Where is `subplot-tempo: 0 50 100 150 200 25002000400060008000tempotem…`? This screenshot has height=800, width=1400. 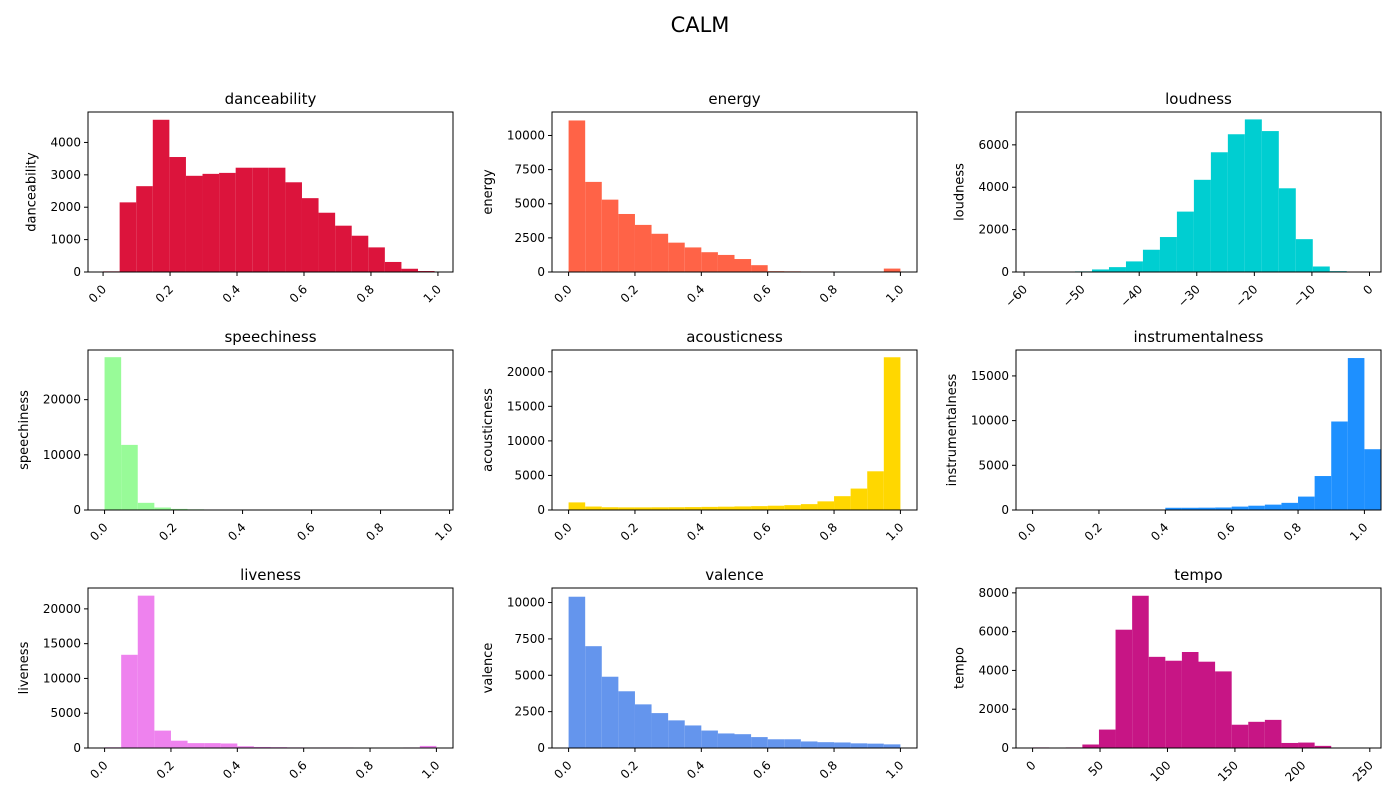 subplot-tempo: 0 50 100 150 200 25002000400060008000tempotem… is located at coordinates (1167, 675).